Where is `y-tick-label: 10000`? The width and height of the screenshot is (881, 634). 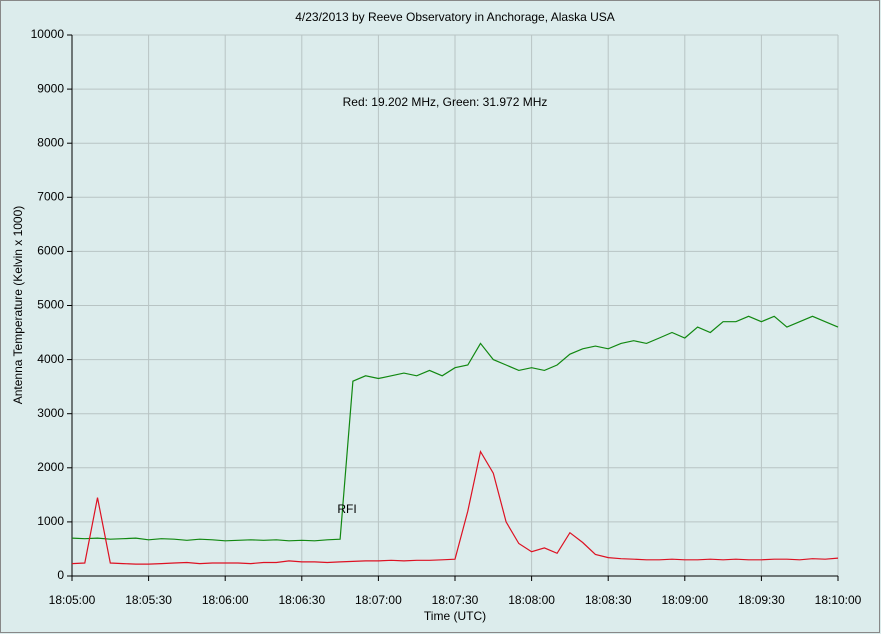
y-tick-label: 10000 is located at coordinates (48, 34).